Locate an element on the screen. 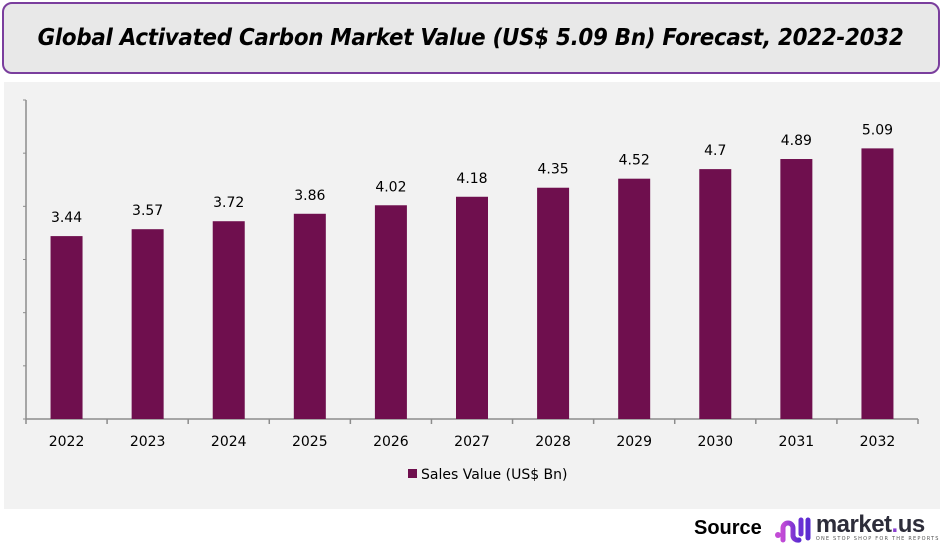 Image resolution: width=944 pixels, height=547 pixels. legend-label: Sales Value (US$ Bn) is located at coordinates (494, 475).